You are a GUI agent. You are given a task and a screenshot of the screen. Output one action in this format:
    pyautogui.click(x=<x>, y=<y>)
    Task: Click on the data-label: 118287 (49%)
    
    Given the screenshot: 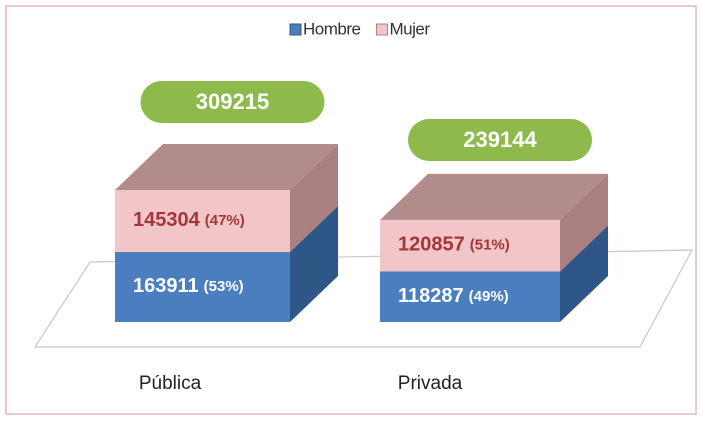 What is the action you would take?
    pyautogui.click(x=453, y=296)
    